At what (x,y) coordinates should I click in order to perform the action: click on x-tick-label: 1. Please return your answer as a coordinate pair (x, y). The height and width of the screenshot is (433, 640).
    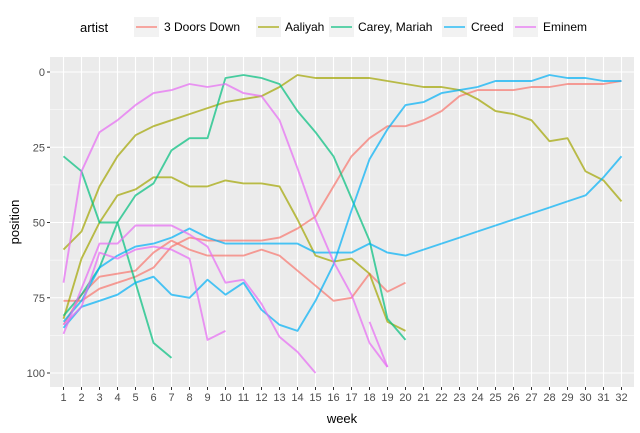
    Looking at the image, I should click on (63, 398).